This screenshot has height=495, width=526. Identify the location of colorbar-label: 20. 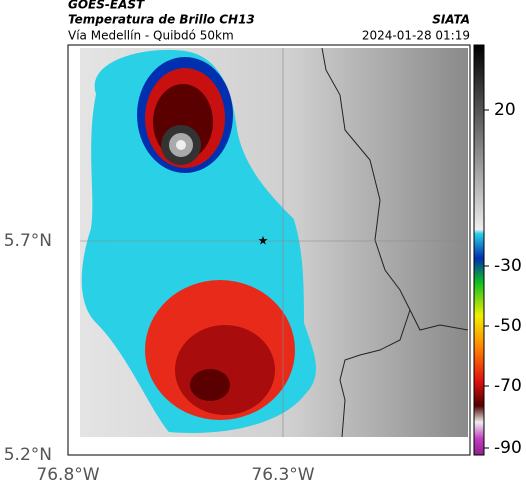
(505, 110).